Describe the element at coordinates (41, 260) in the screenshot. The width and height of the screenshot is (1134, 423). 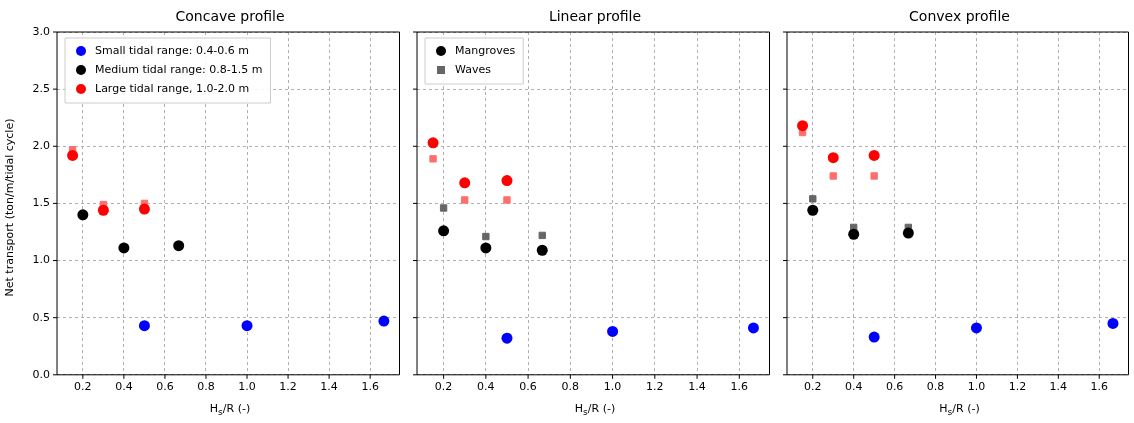
I see `y-tick-label: 1.0` at that location.